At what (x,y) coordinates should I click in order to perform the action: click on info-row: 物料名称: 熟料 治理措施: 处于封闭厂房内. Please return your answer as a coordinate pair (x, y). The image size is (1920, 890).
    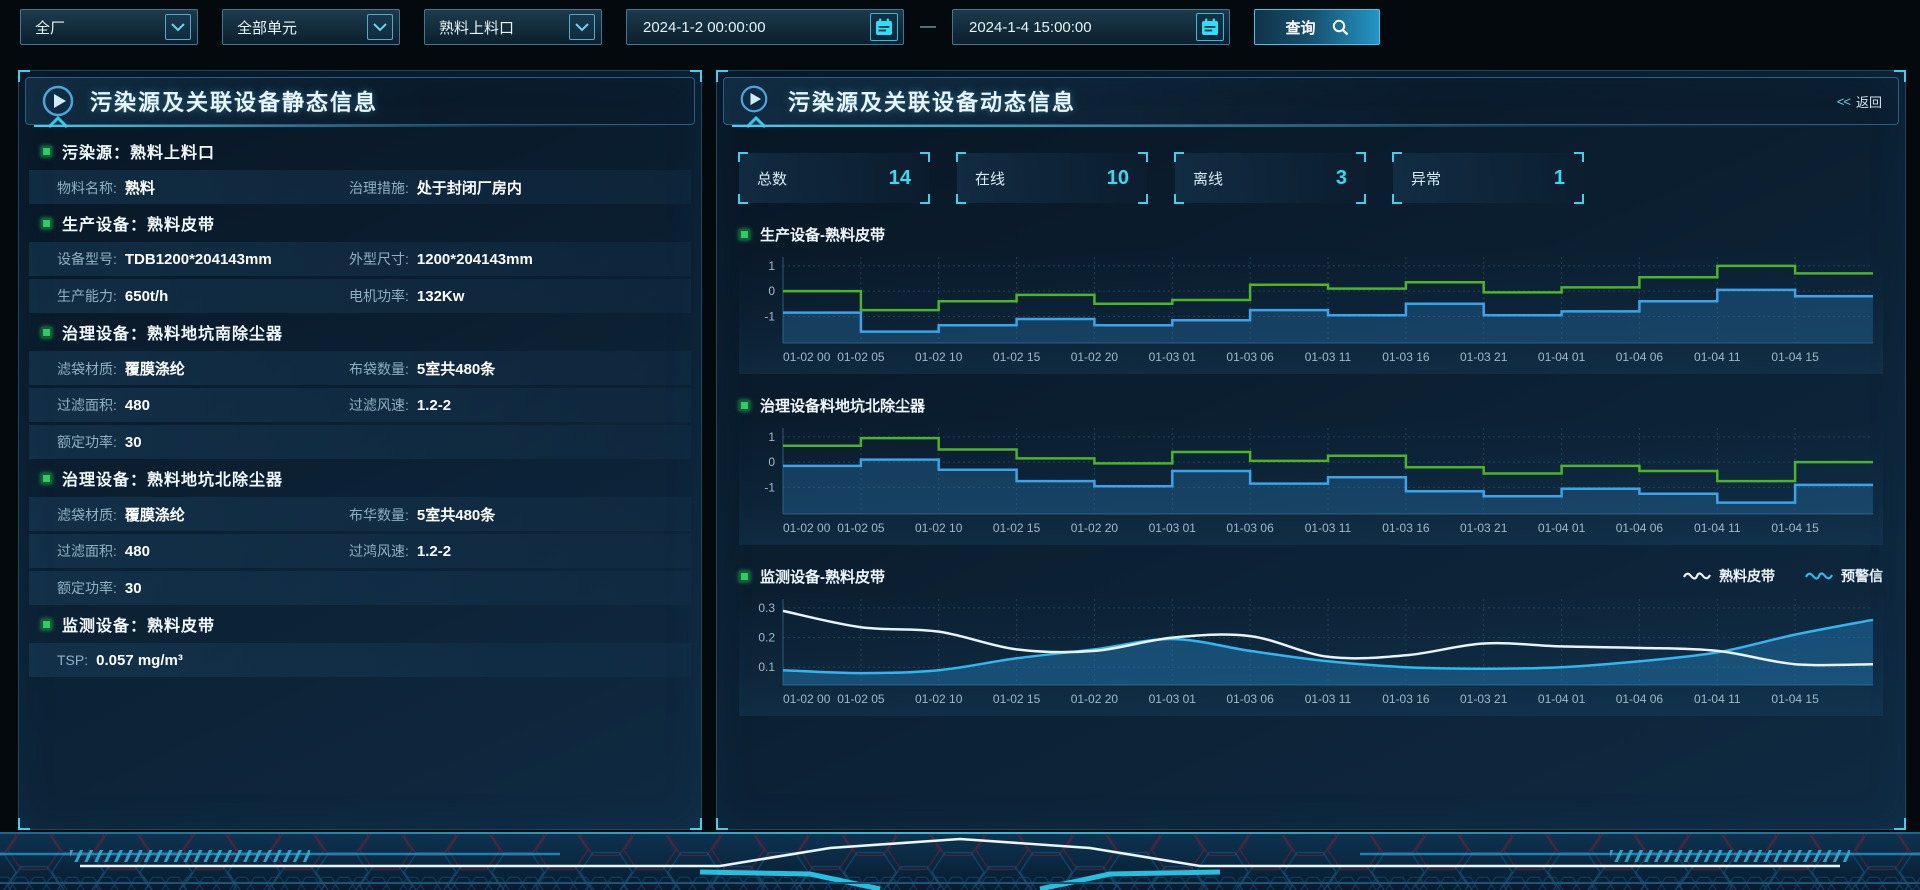
    Looking at the image, I should click on (360, 187).